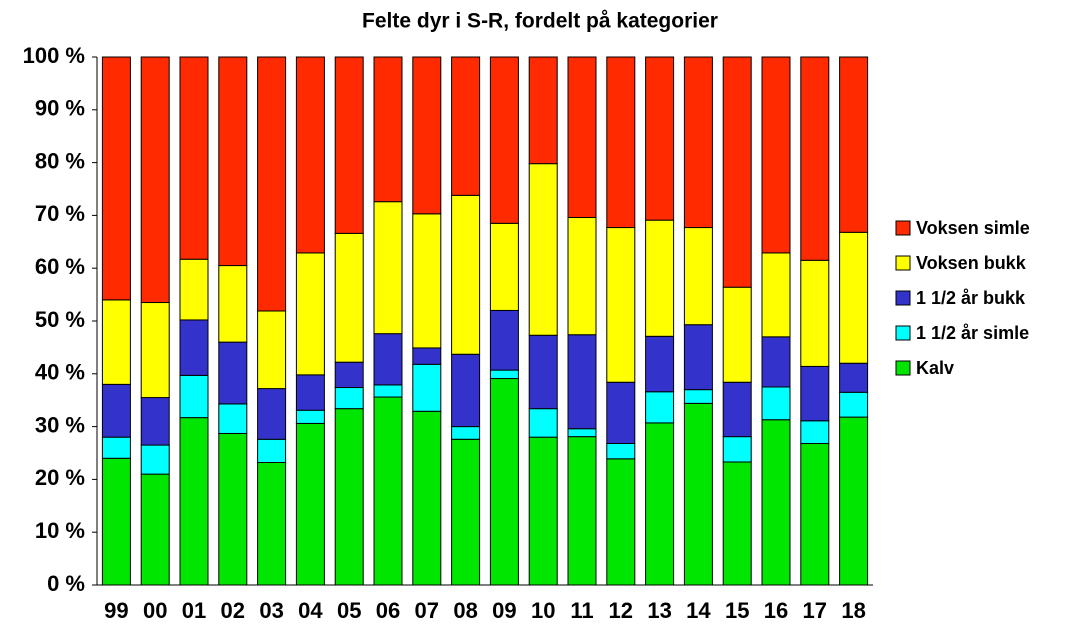 The image size is (1077, 629). What do you see at coordinates (116, 610) in the screenshot?
I see `x-tick-label: 99` at bounding box center [116, 610].